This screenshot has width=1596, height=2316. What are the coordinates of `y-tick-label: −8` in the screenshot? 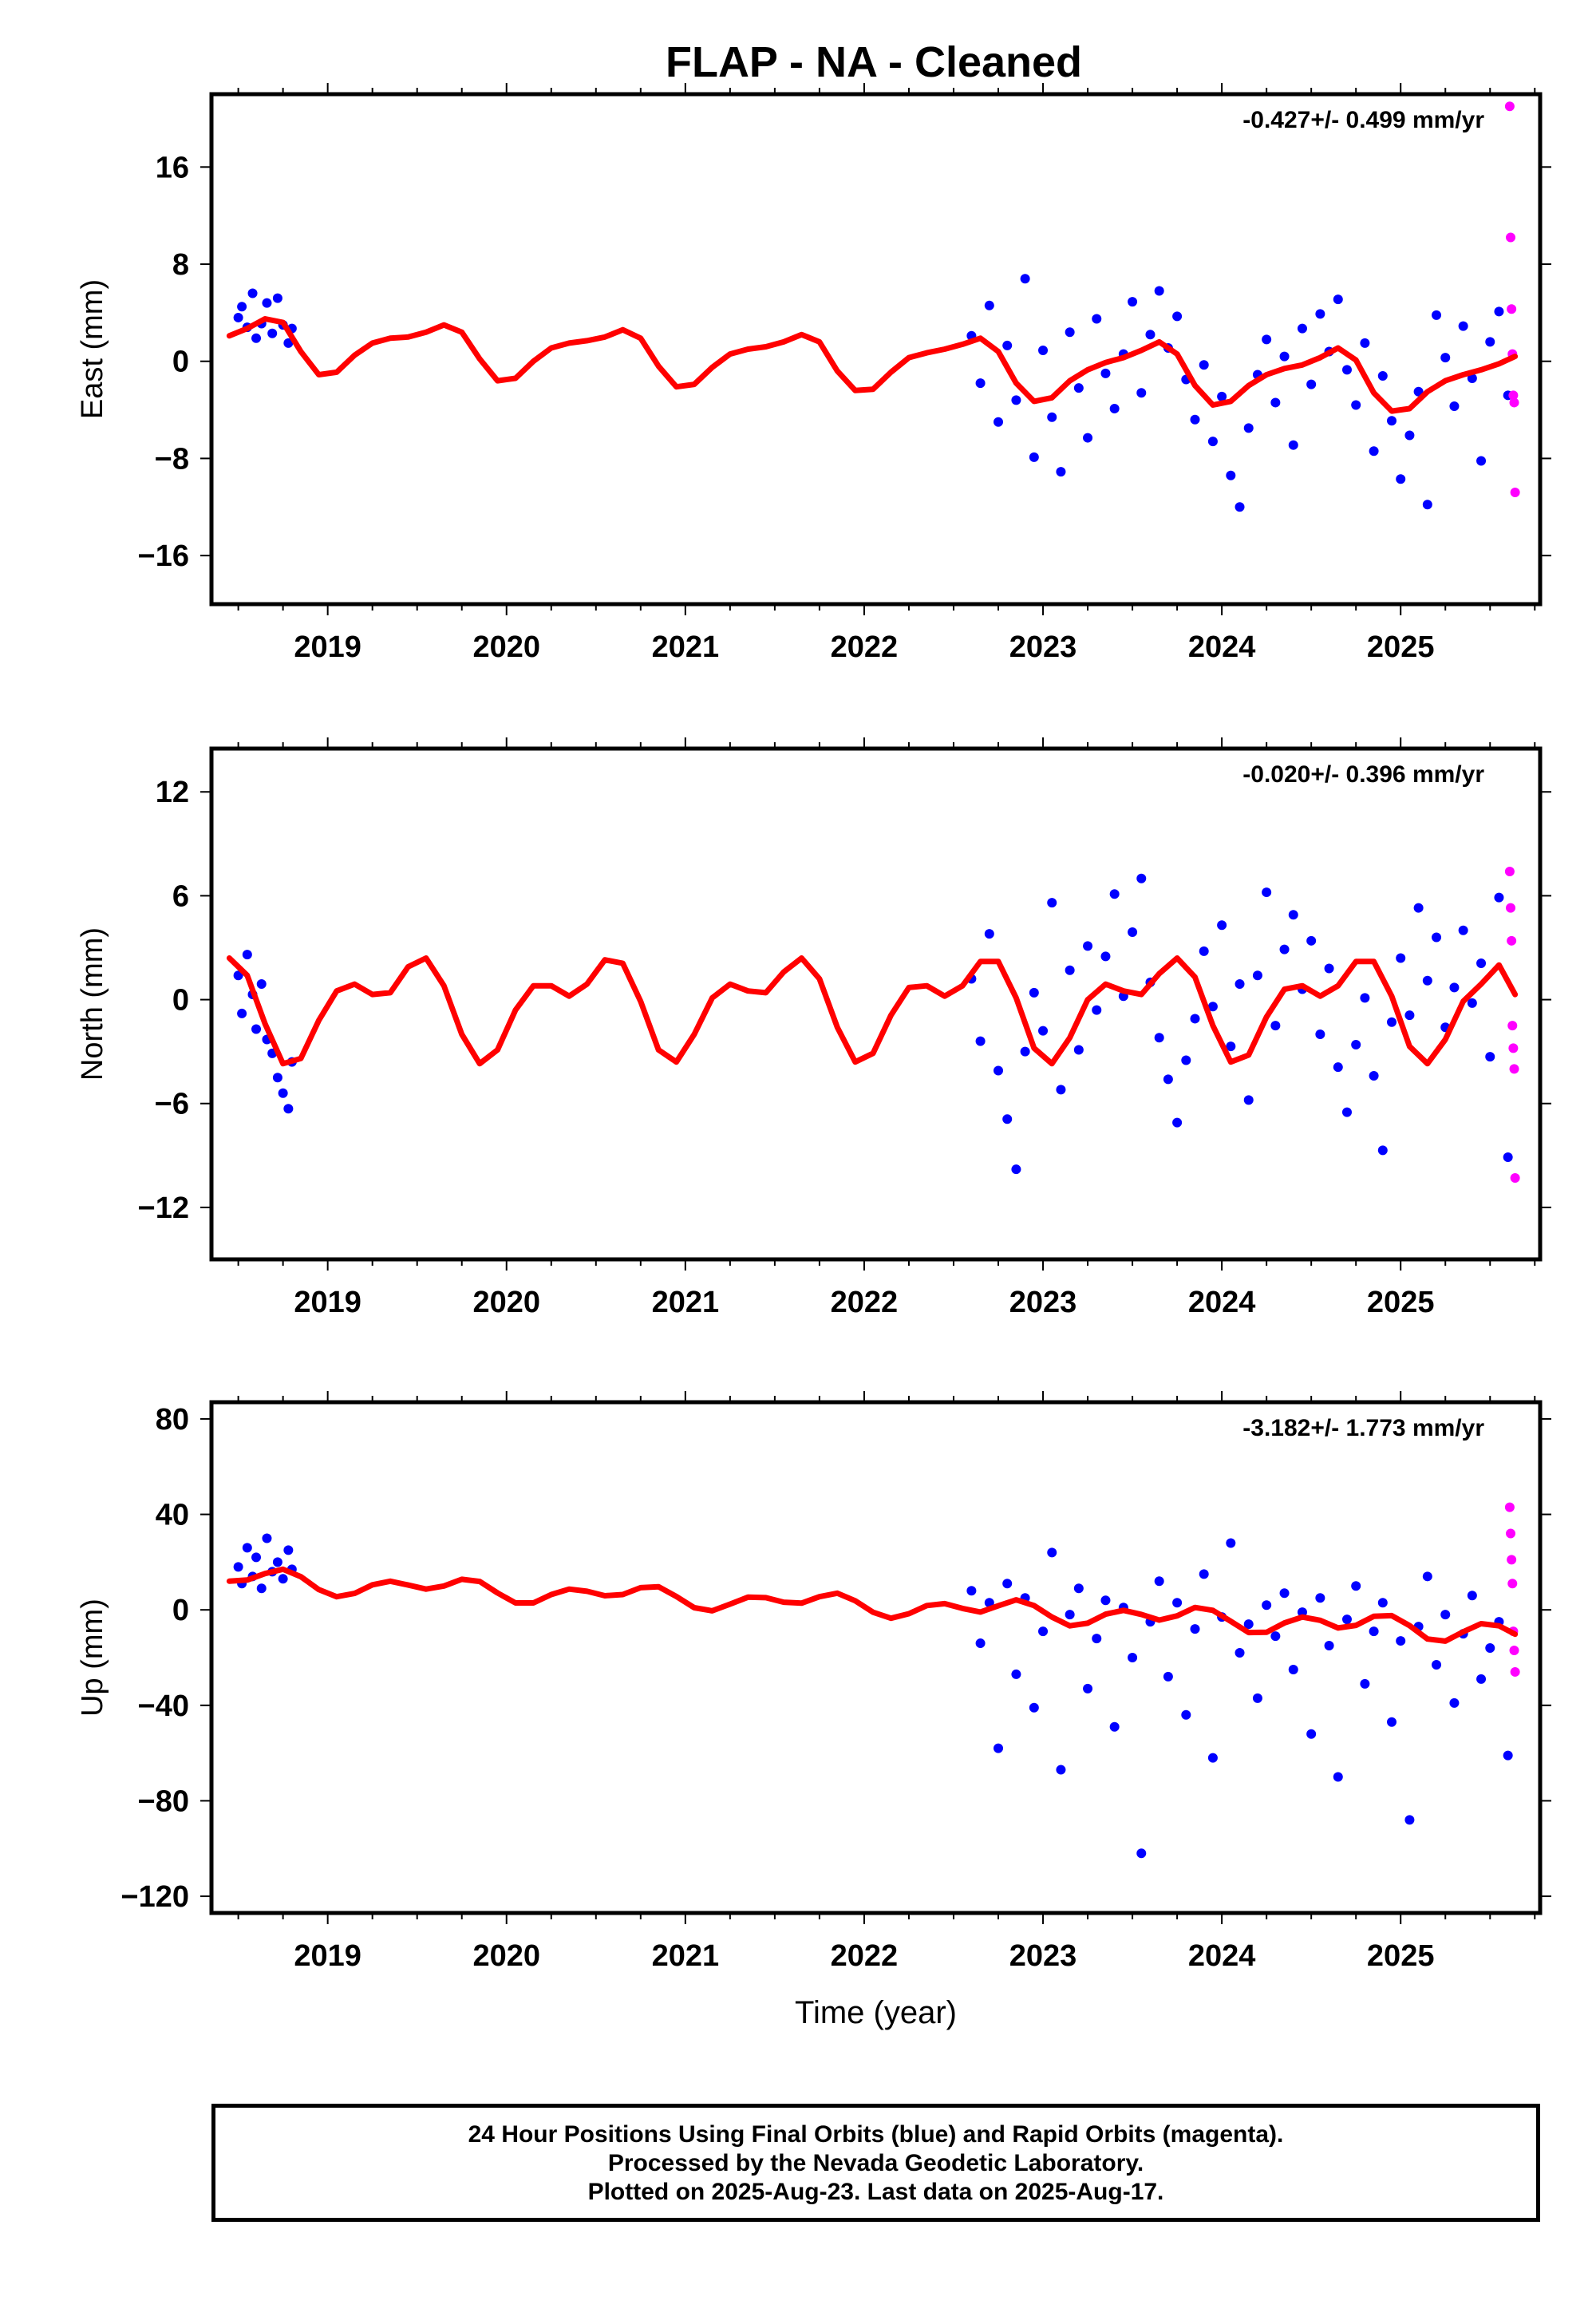 It's located at (172, 459).